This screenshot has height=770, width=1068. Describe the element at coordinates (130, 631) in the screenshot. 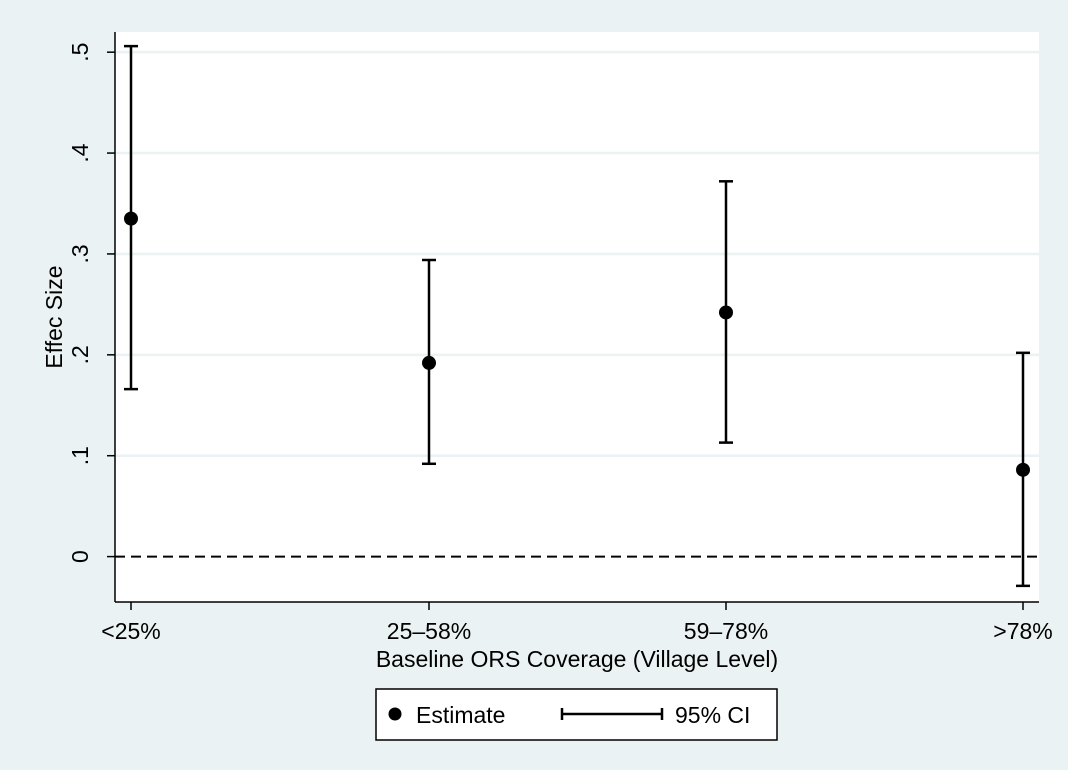

I see `x-tick-label: <25%` at that location.